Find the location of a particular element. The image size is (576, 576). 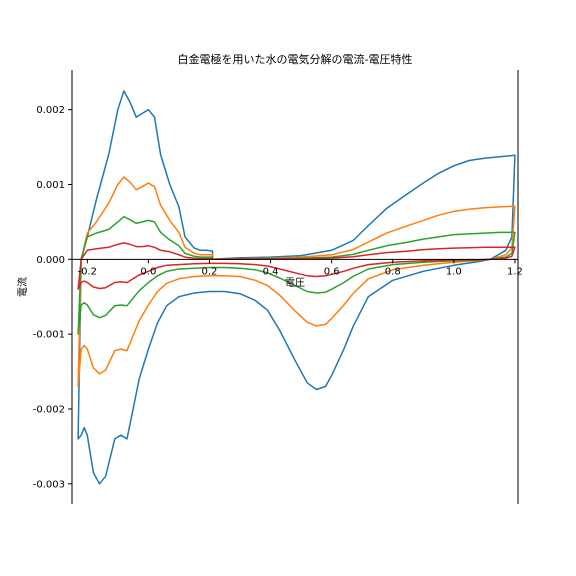

x-tick-label: 0.2 is located at coordinates (210, 271).